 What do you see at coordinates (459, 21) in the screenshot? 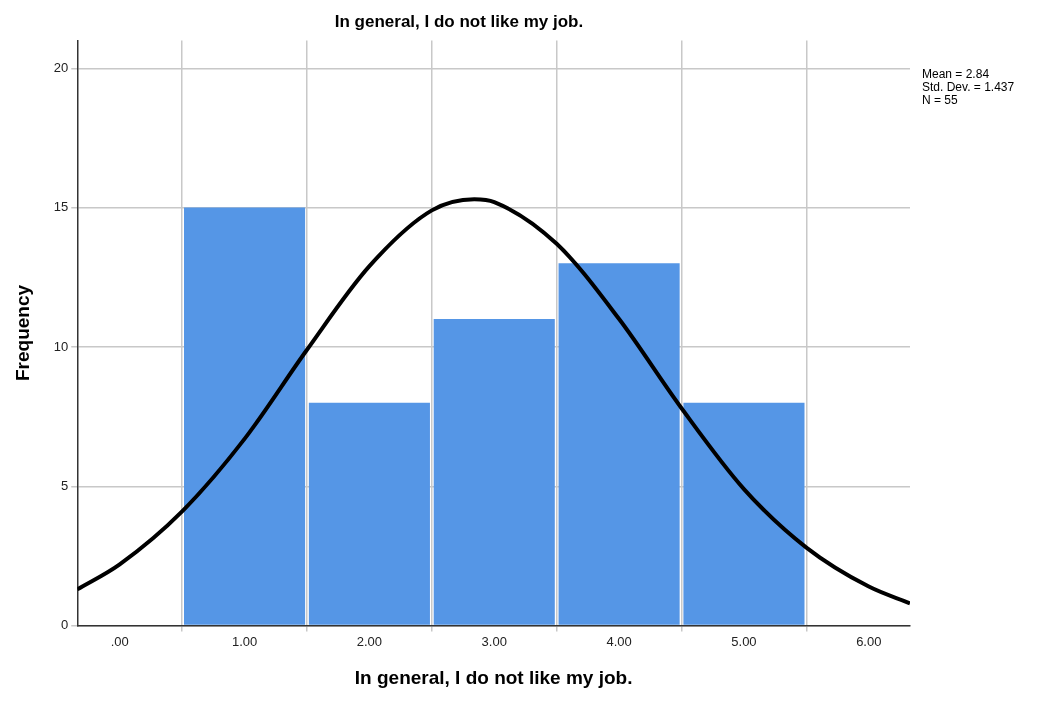
I see `chart-title: In general, I do not like my job.` at bounding box center [459, 21].